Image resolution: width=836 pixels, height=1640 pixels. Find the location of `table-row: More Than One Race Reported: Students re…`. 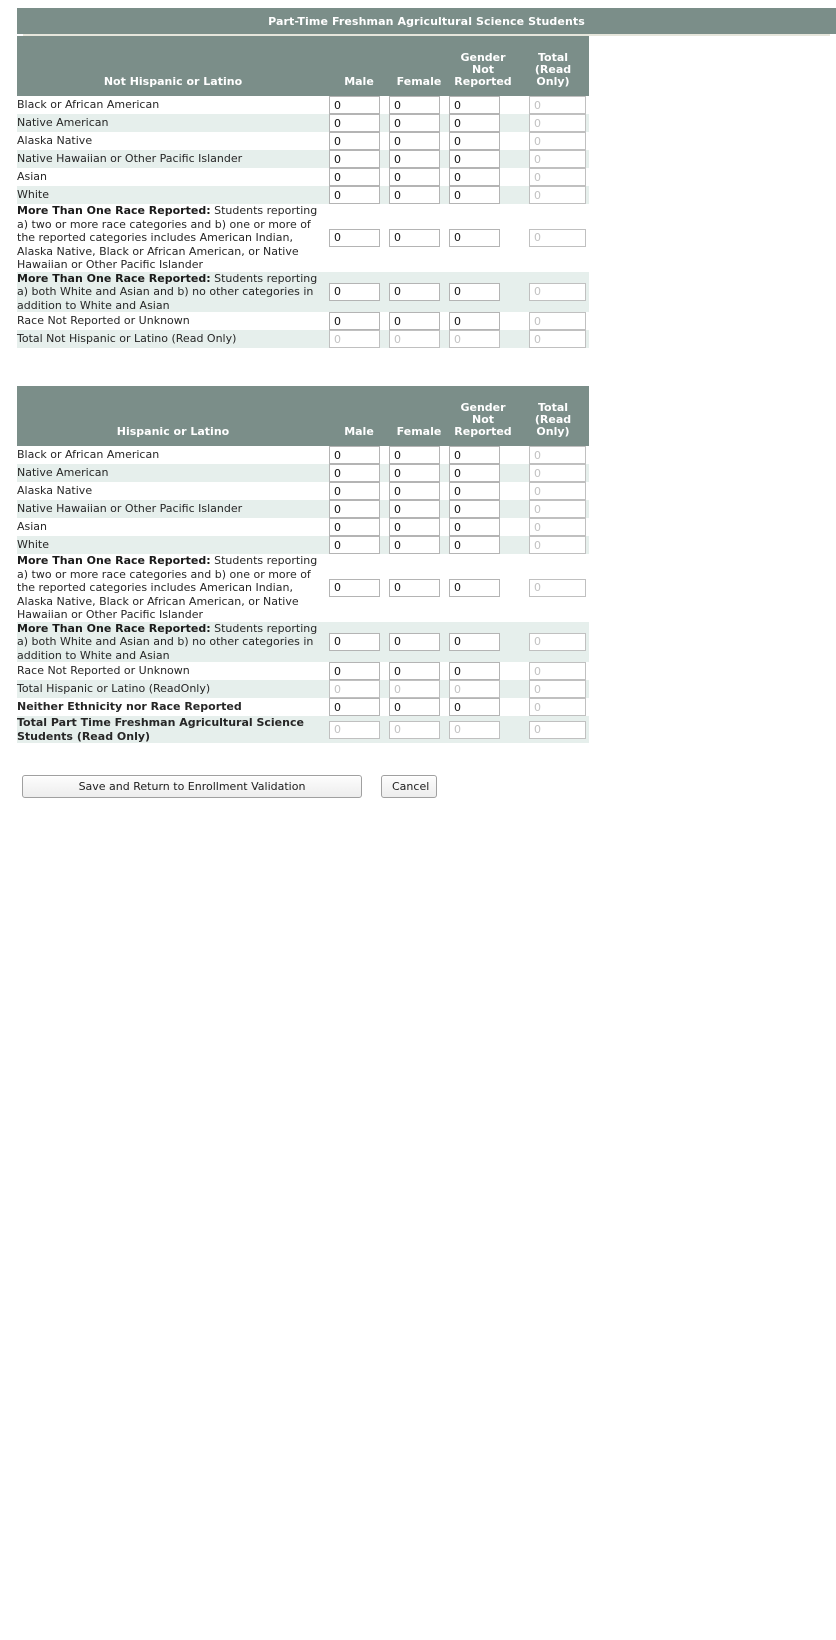

table-row: More Than One Race Reported: Students re… is located at coordinates (303, 238).